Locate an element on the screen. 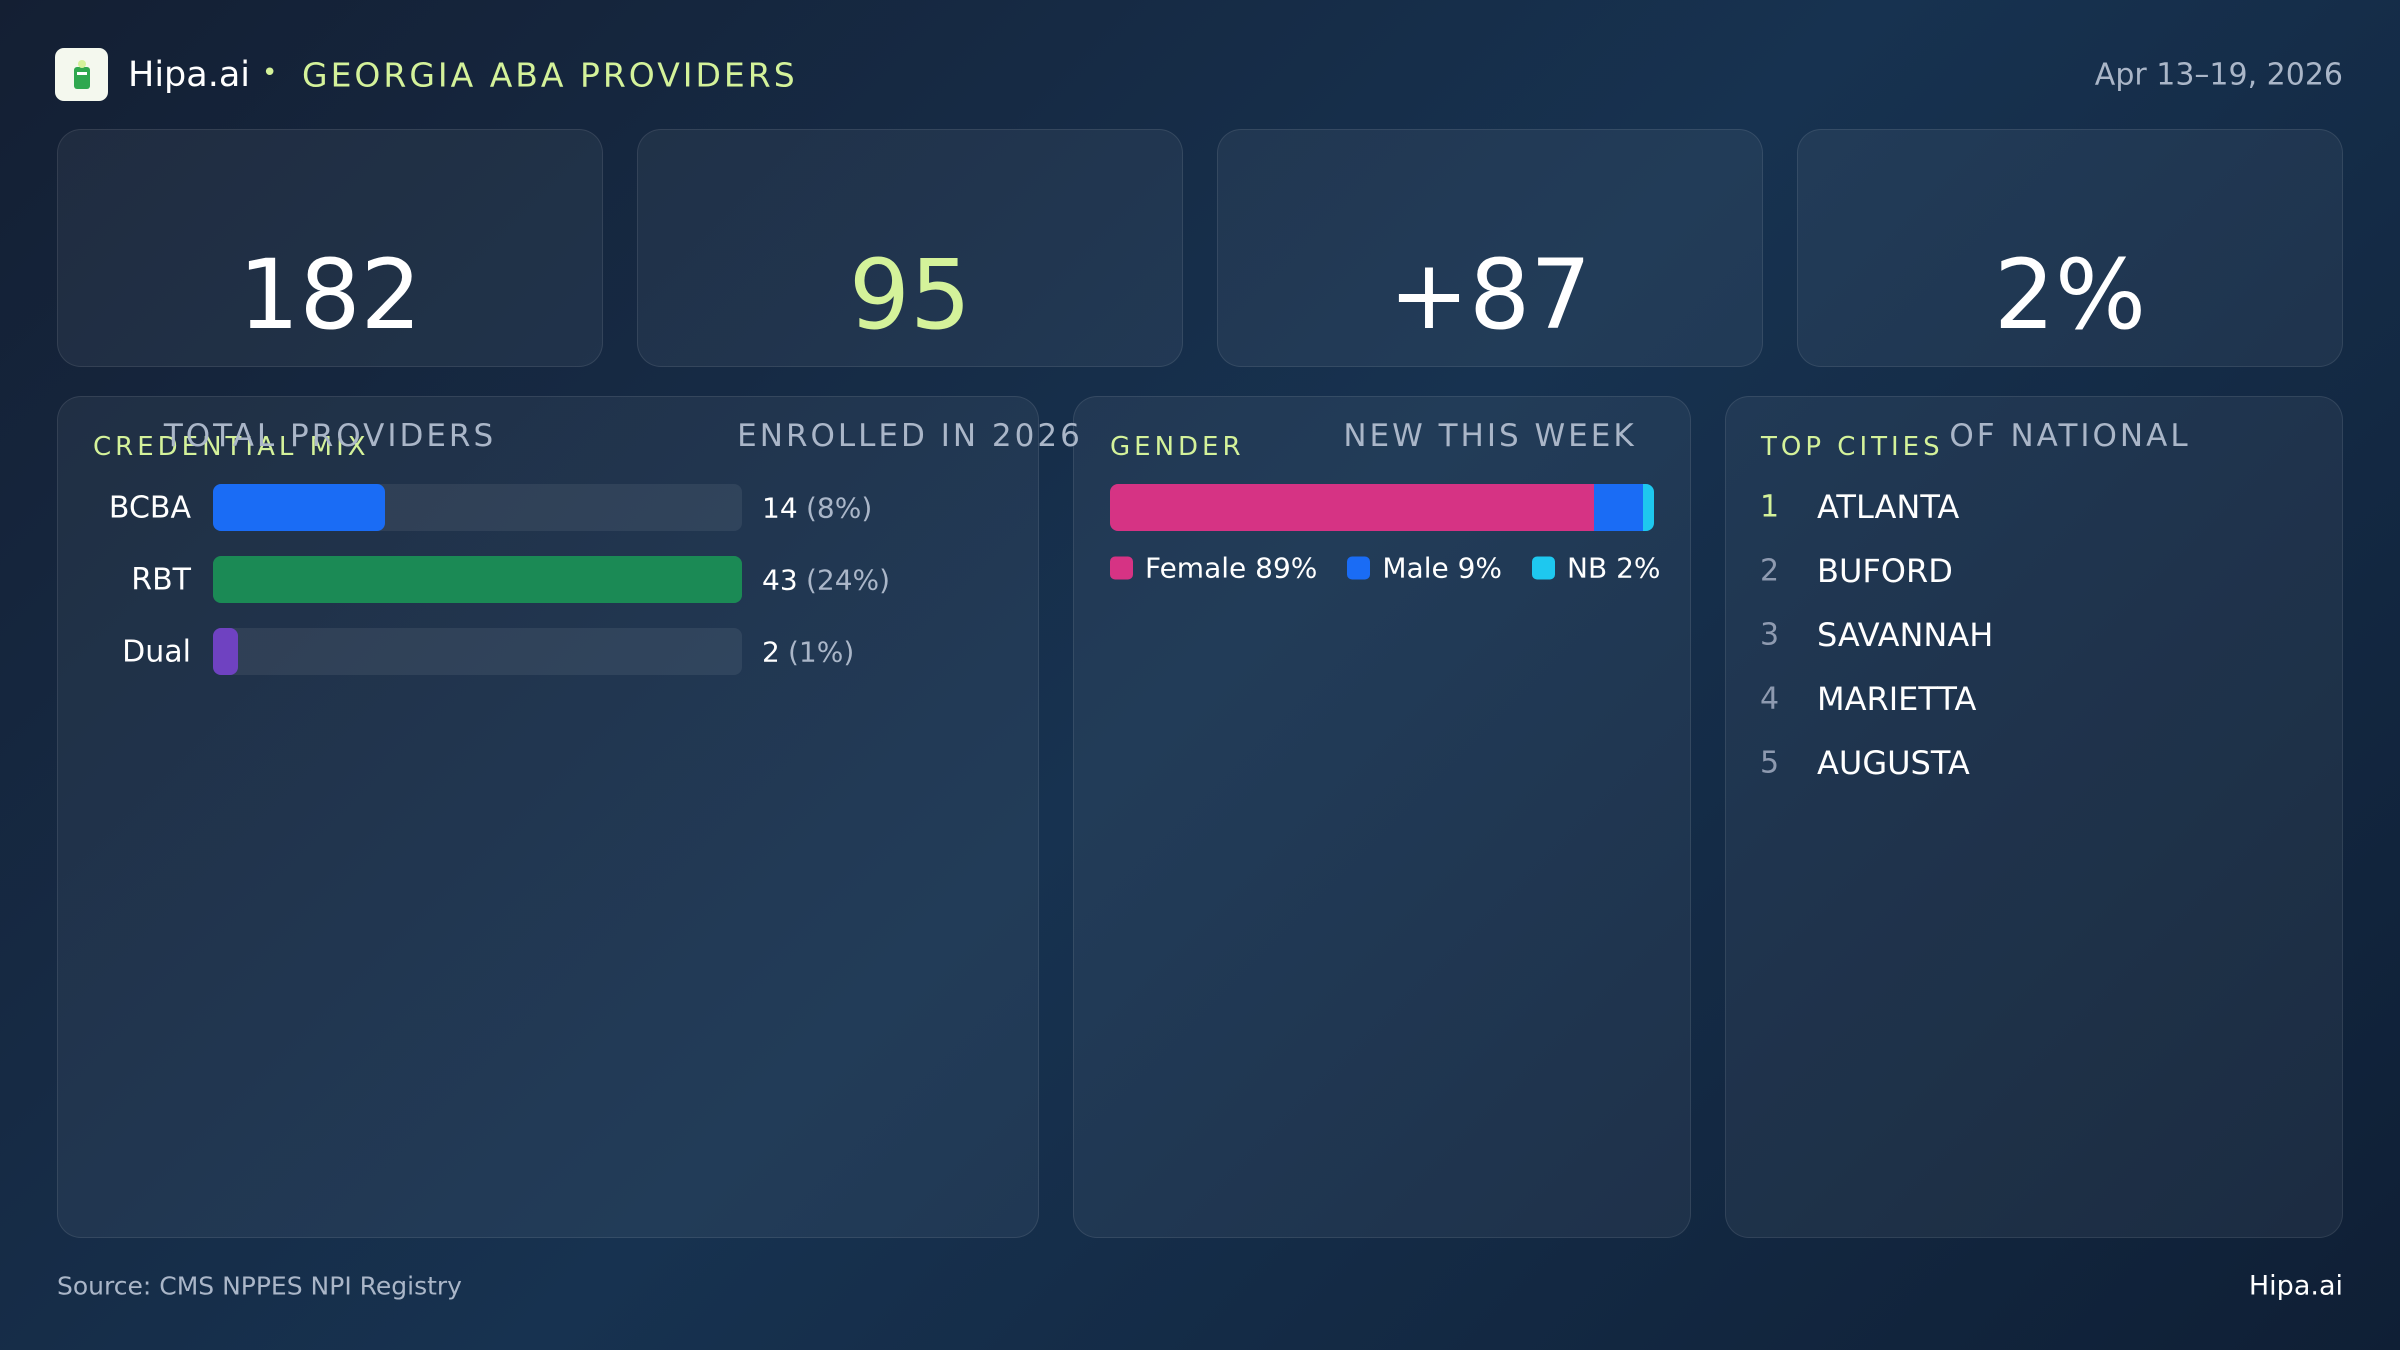  row-label: RBT is located at coordinates (161, 580).